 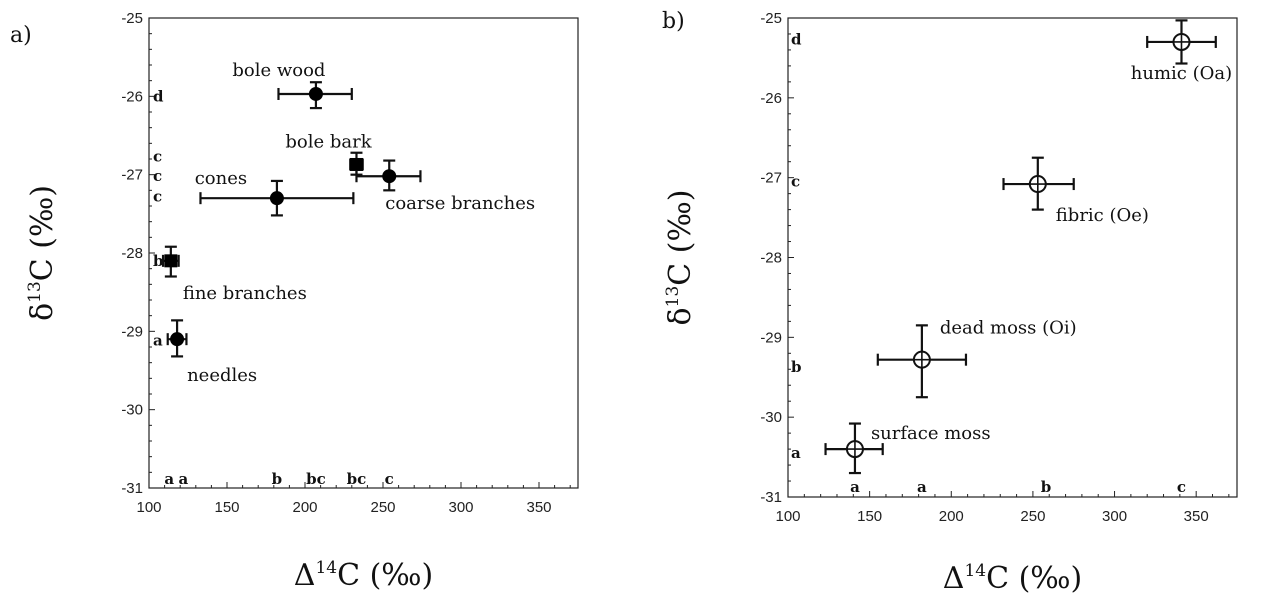 I want to click on point-label: dead moss (Oi), so click(x=1008, y=328).